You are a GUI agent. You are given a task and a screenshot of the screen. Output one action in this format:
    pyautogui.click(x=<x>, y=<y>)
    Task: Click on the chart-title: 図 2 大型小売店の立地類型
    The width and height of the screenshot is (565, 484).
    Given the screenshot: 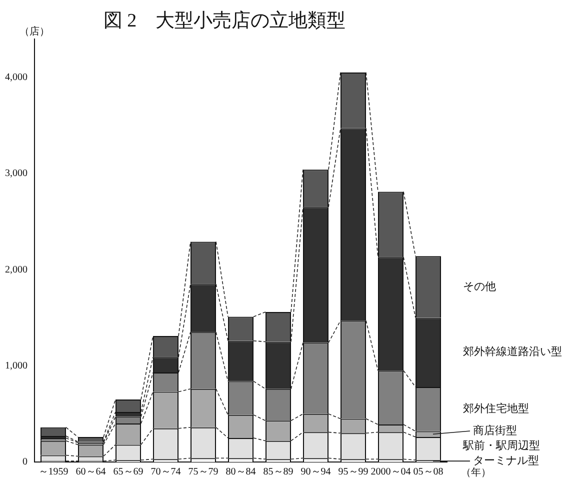 What is the action you would take?
    pyautogui.click(x=224, y=20)
    